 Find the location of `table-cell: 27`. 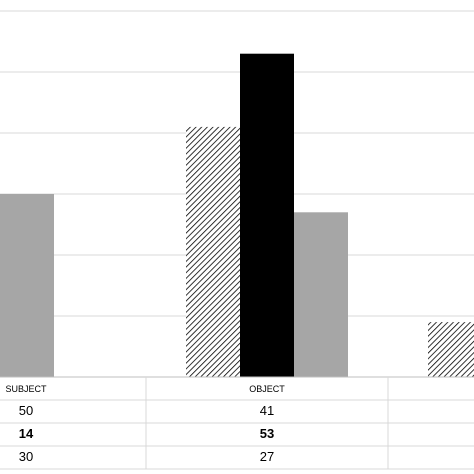

table-cell: 27 is located at coordinates (267, 456).